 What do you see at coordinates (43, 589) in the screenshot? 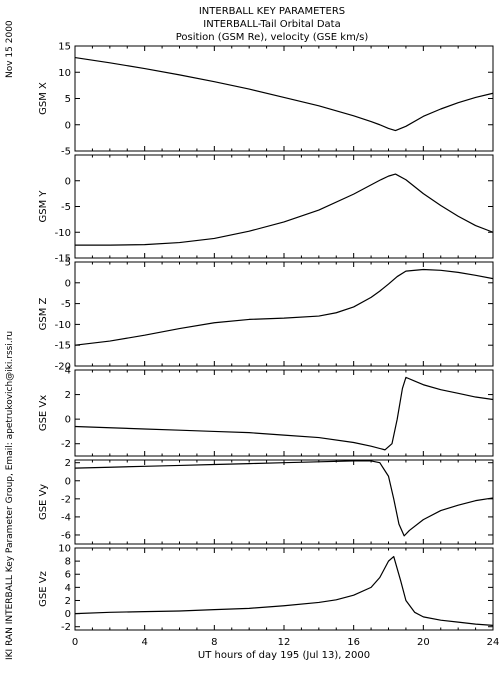
I see `y-axis-label: GSE Vz` at bounding box center [43, 589].